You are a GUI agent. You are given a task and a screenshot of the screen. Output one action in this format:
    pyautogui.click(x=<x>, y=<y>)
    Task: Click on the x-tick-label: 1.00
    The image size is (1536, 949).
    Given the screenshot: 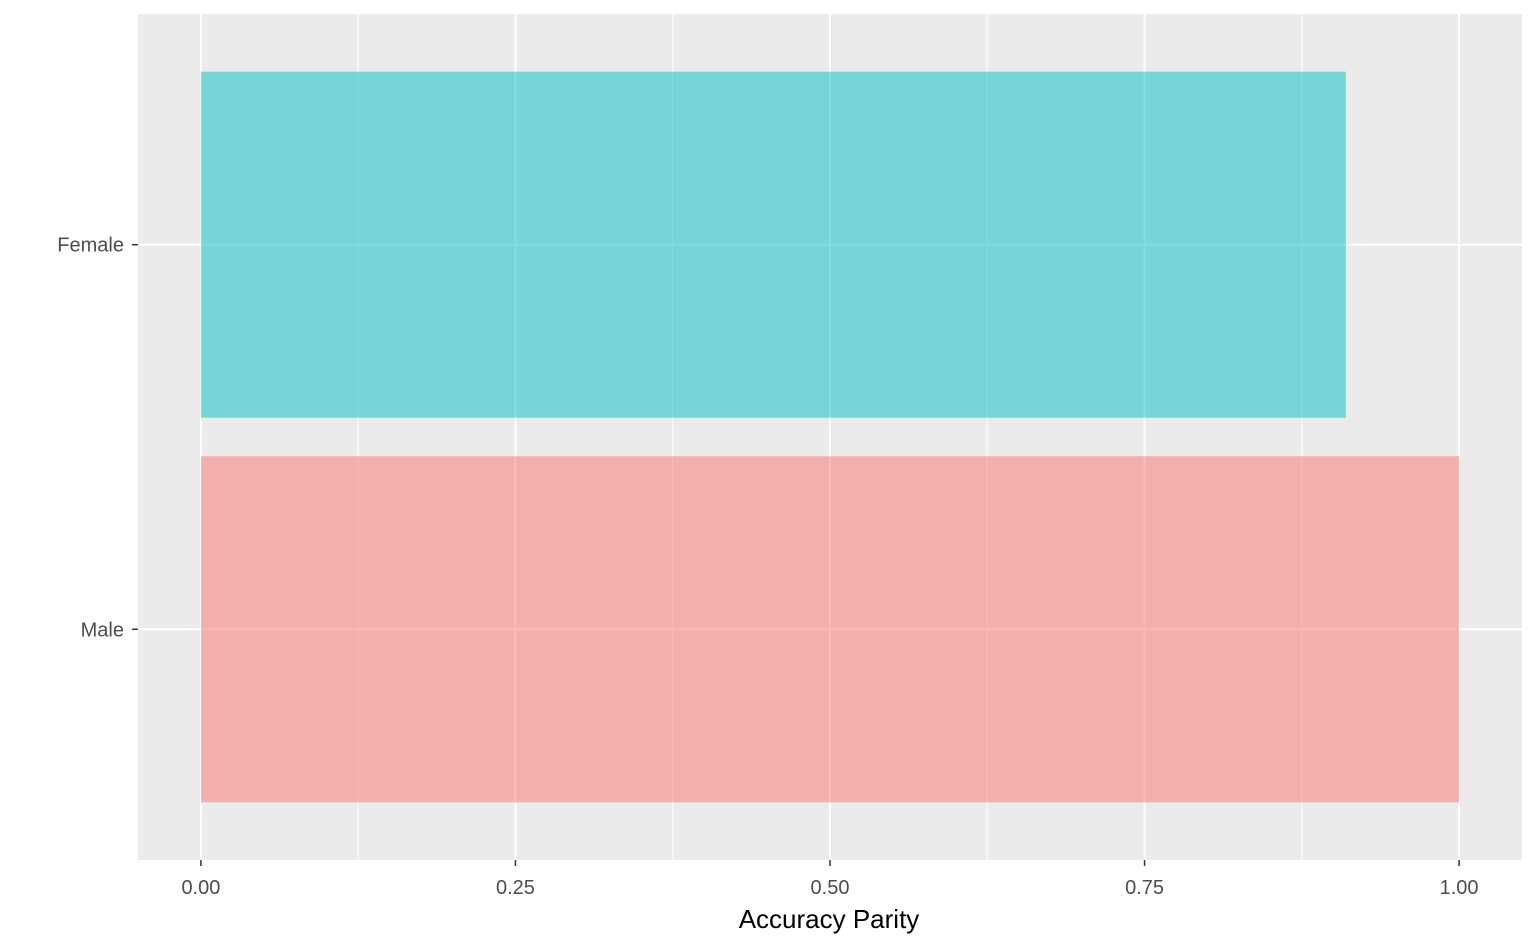 What is the action you would take?
    pyautogui.click(x=1459, y=888)
    